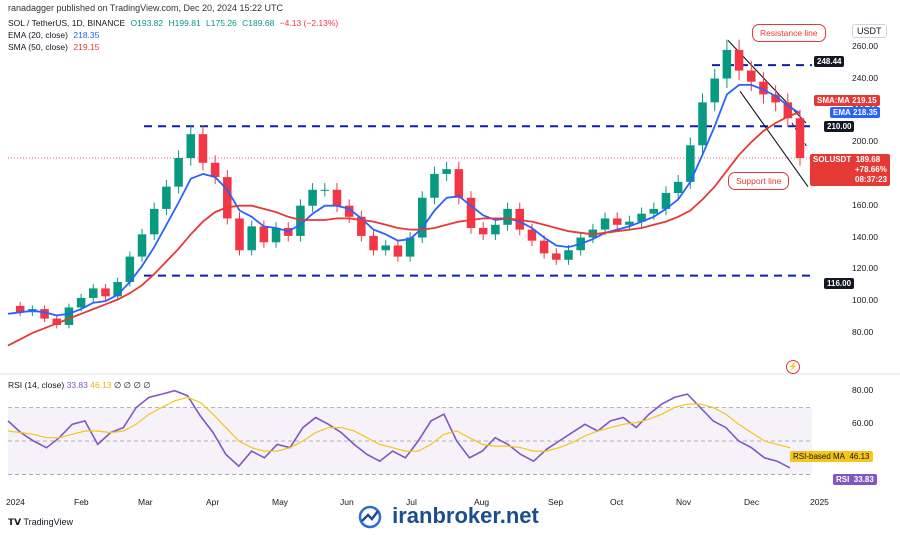  What do you see at coordinates (871, 169) in the screenshot?
I see `price-tag-pct: +78.66%` at bounding box center [871, 169].